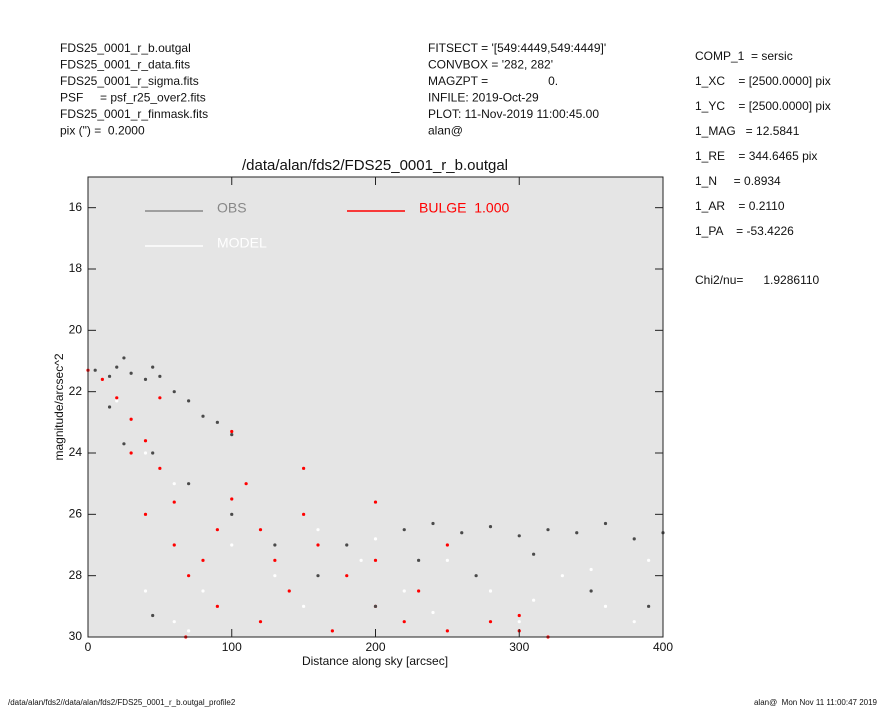  What do you see at coordinates (125, 65) in the screenshot?
I see `header-left: FDS25_0001_r_data.fits` at bounding box center [125, 65].